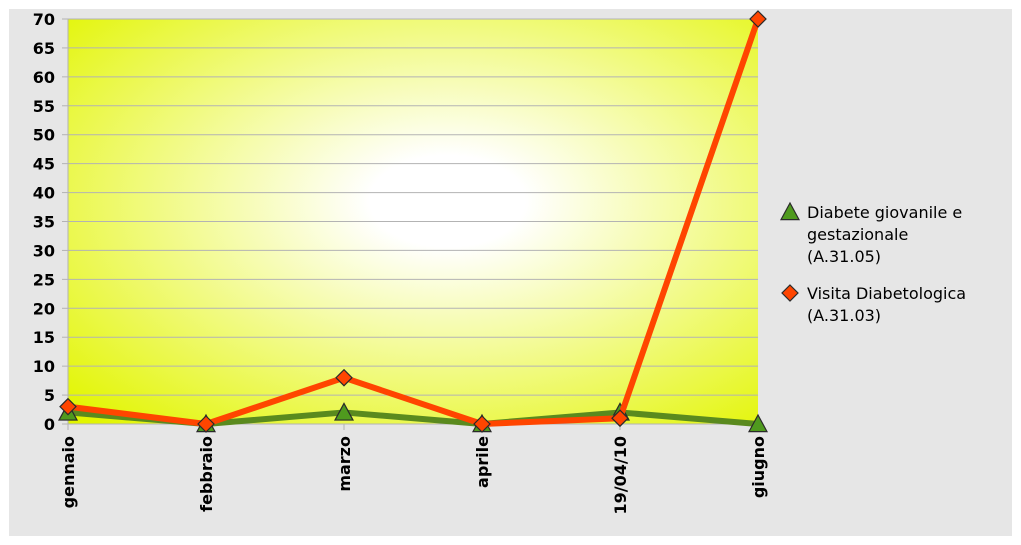 Image resolution: width=1021 pixels, height=545 pixels. Describe the element at coordinates (49, 424) in the screenshot. I see `y-tick-label: 0` at that location.